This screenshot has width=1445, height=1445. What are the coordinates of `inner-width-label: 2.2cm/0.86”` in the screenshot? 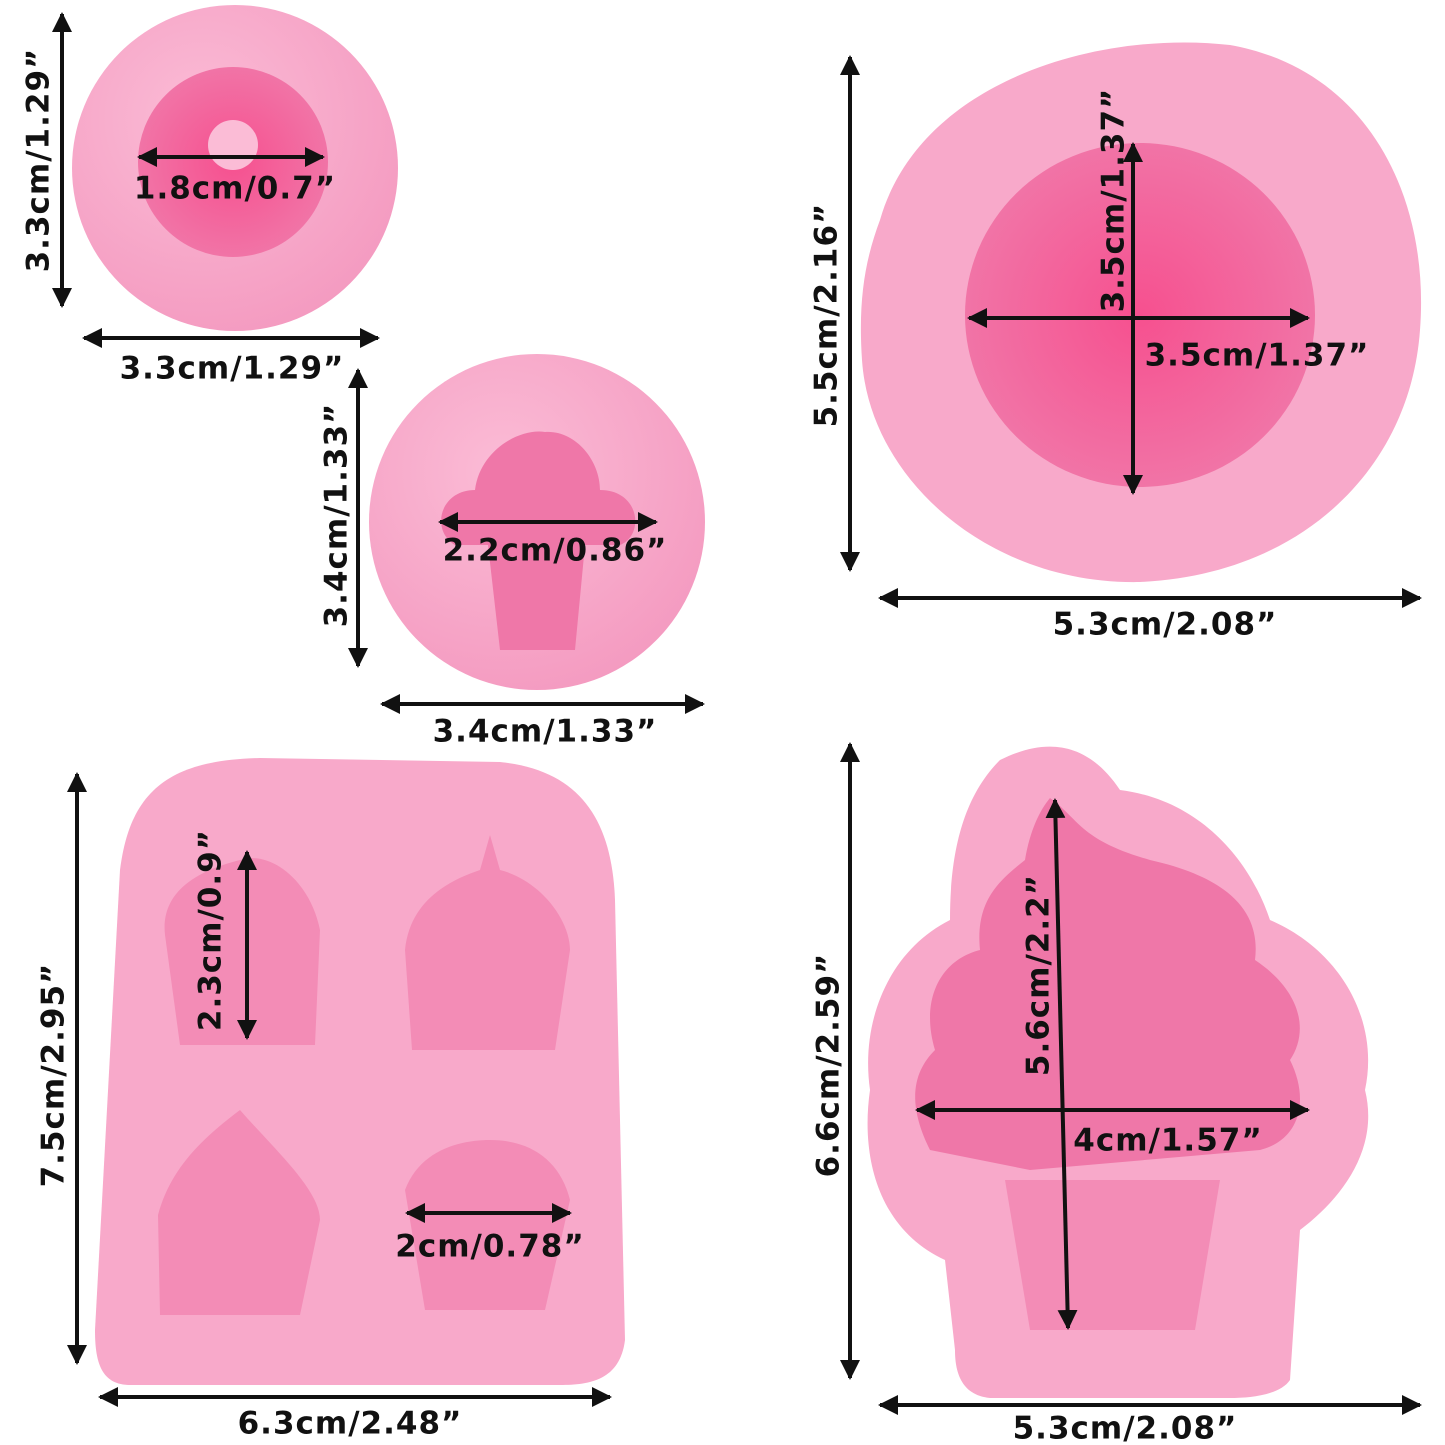 It's located at (555, 551).